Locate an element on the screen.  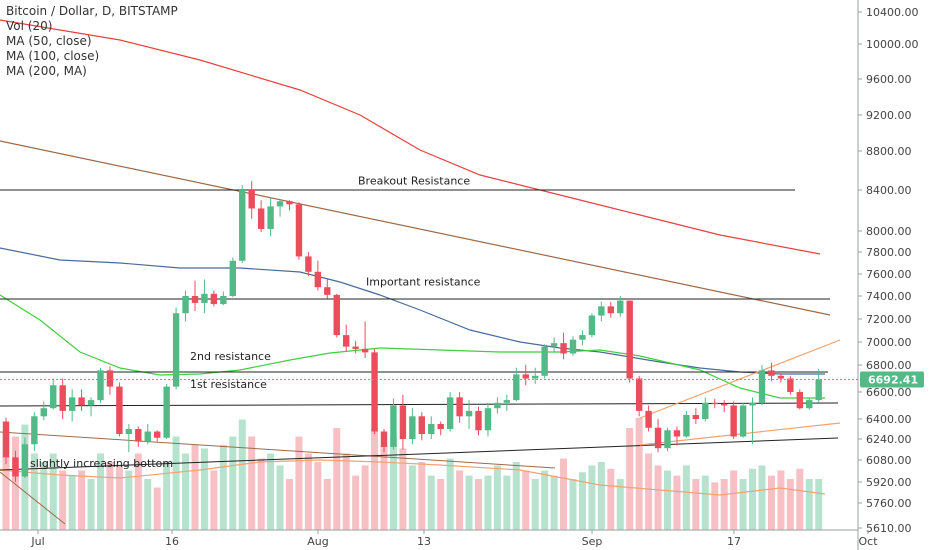
volume-ma-line is located at coordinates (413, 477).